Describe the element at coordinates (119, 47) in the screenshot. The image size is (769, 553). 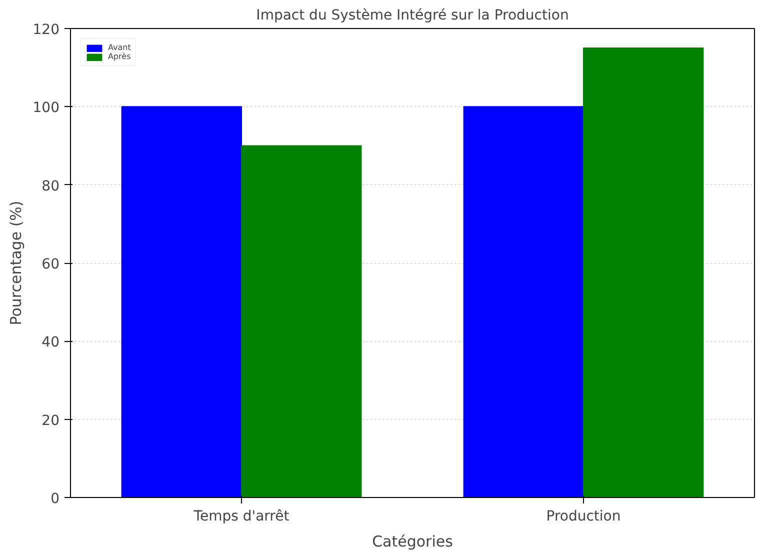
I see `legend-label: Avant` at that location.